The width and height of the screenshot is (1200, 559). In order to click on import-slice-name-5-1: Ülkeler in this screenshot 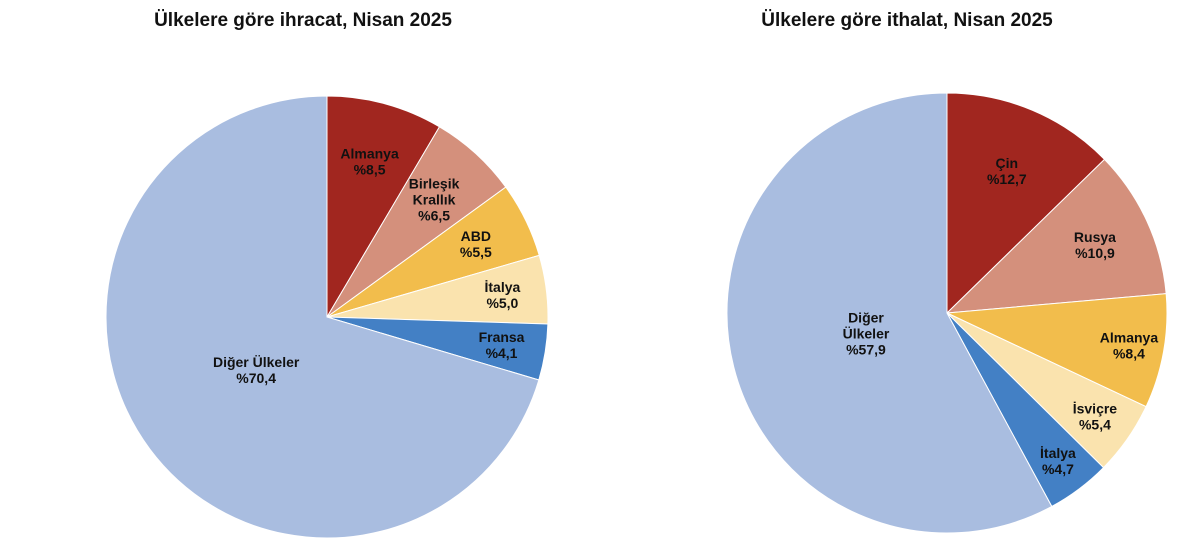, I will do `click(866, 334)`.